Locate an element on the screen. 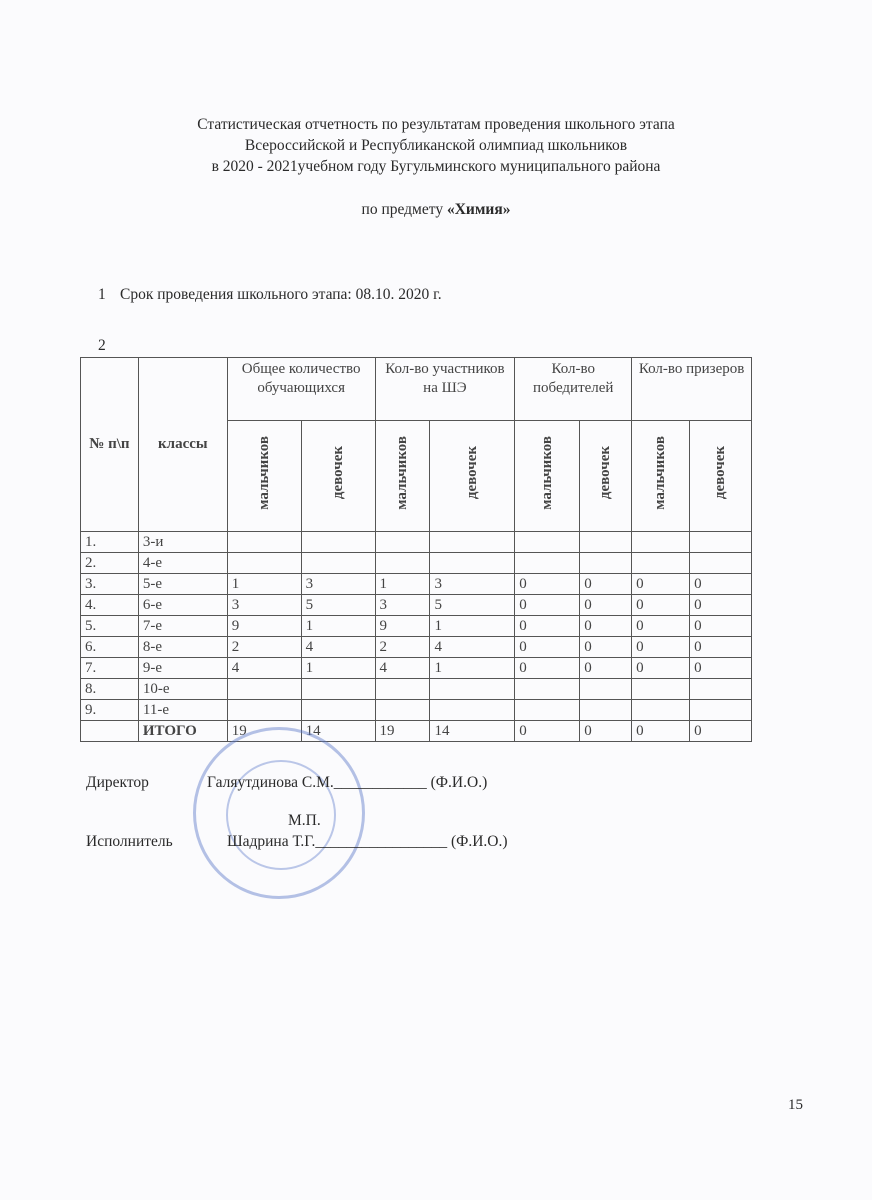 The width and height of the screenshot is (872, 1200). table-cell: 6. is located at coordinates (109, 647).